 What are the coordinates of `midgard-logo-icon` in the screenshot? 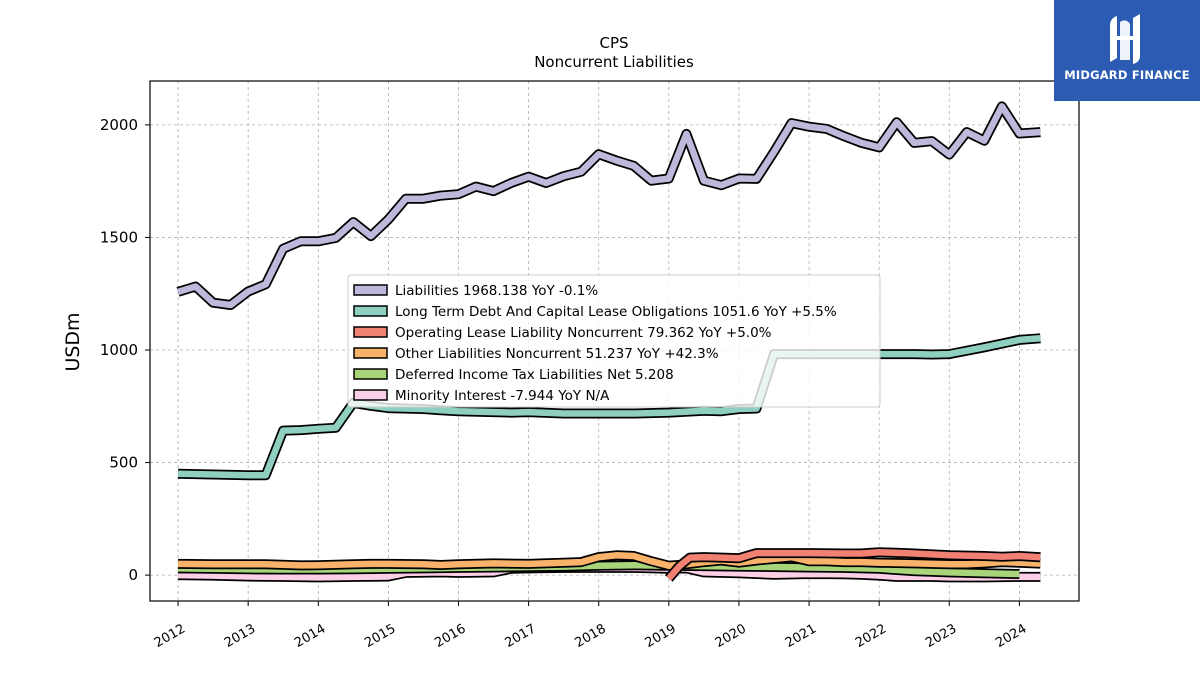 It's located at (1125, 39).